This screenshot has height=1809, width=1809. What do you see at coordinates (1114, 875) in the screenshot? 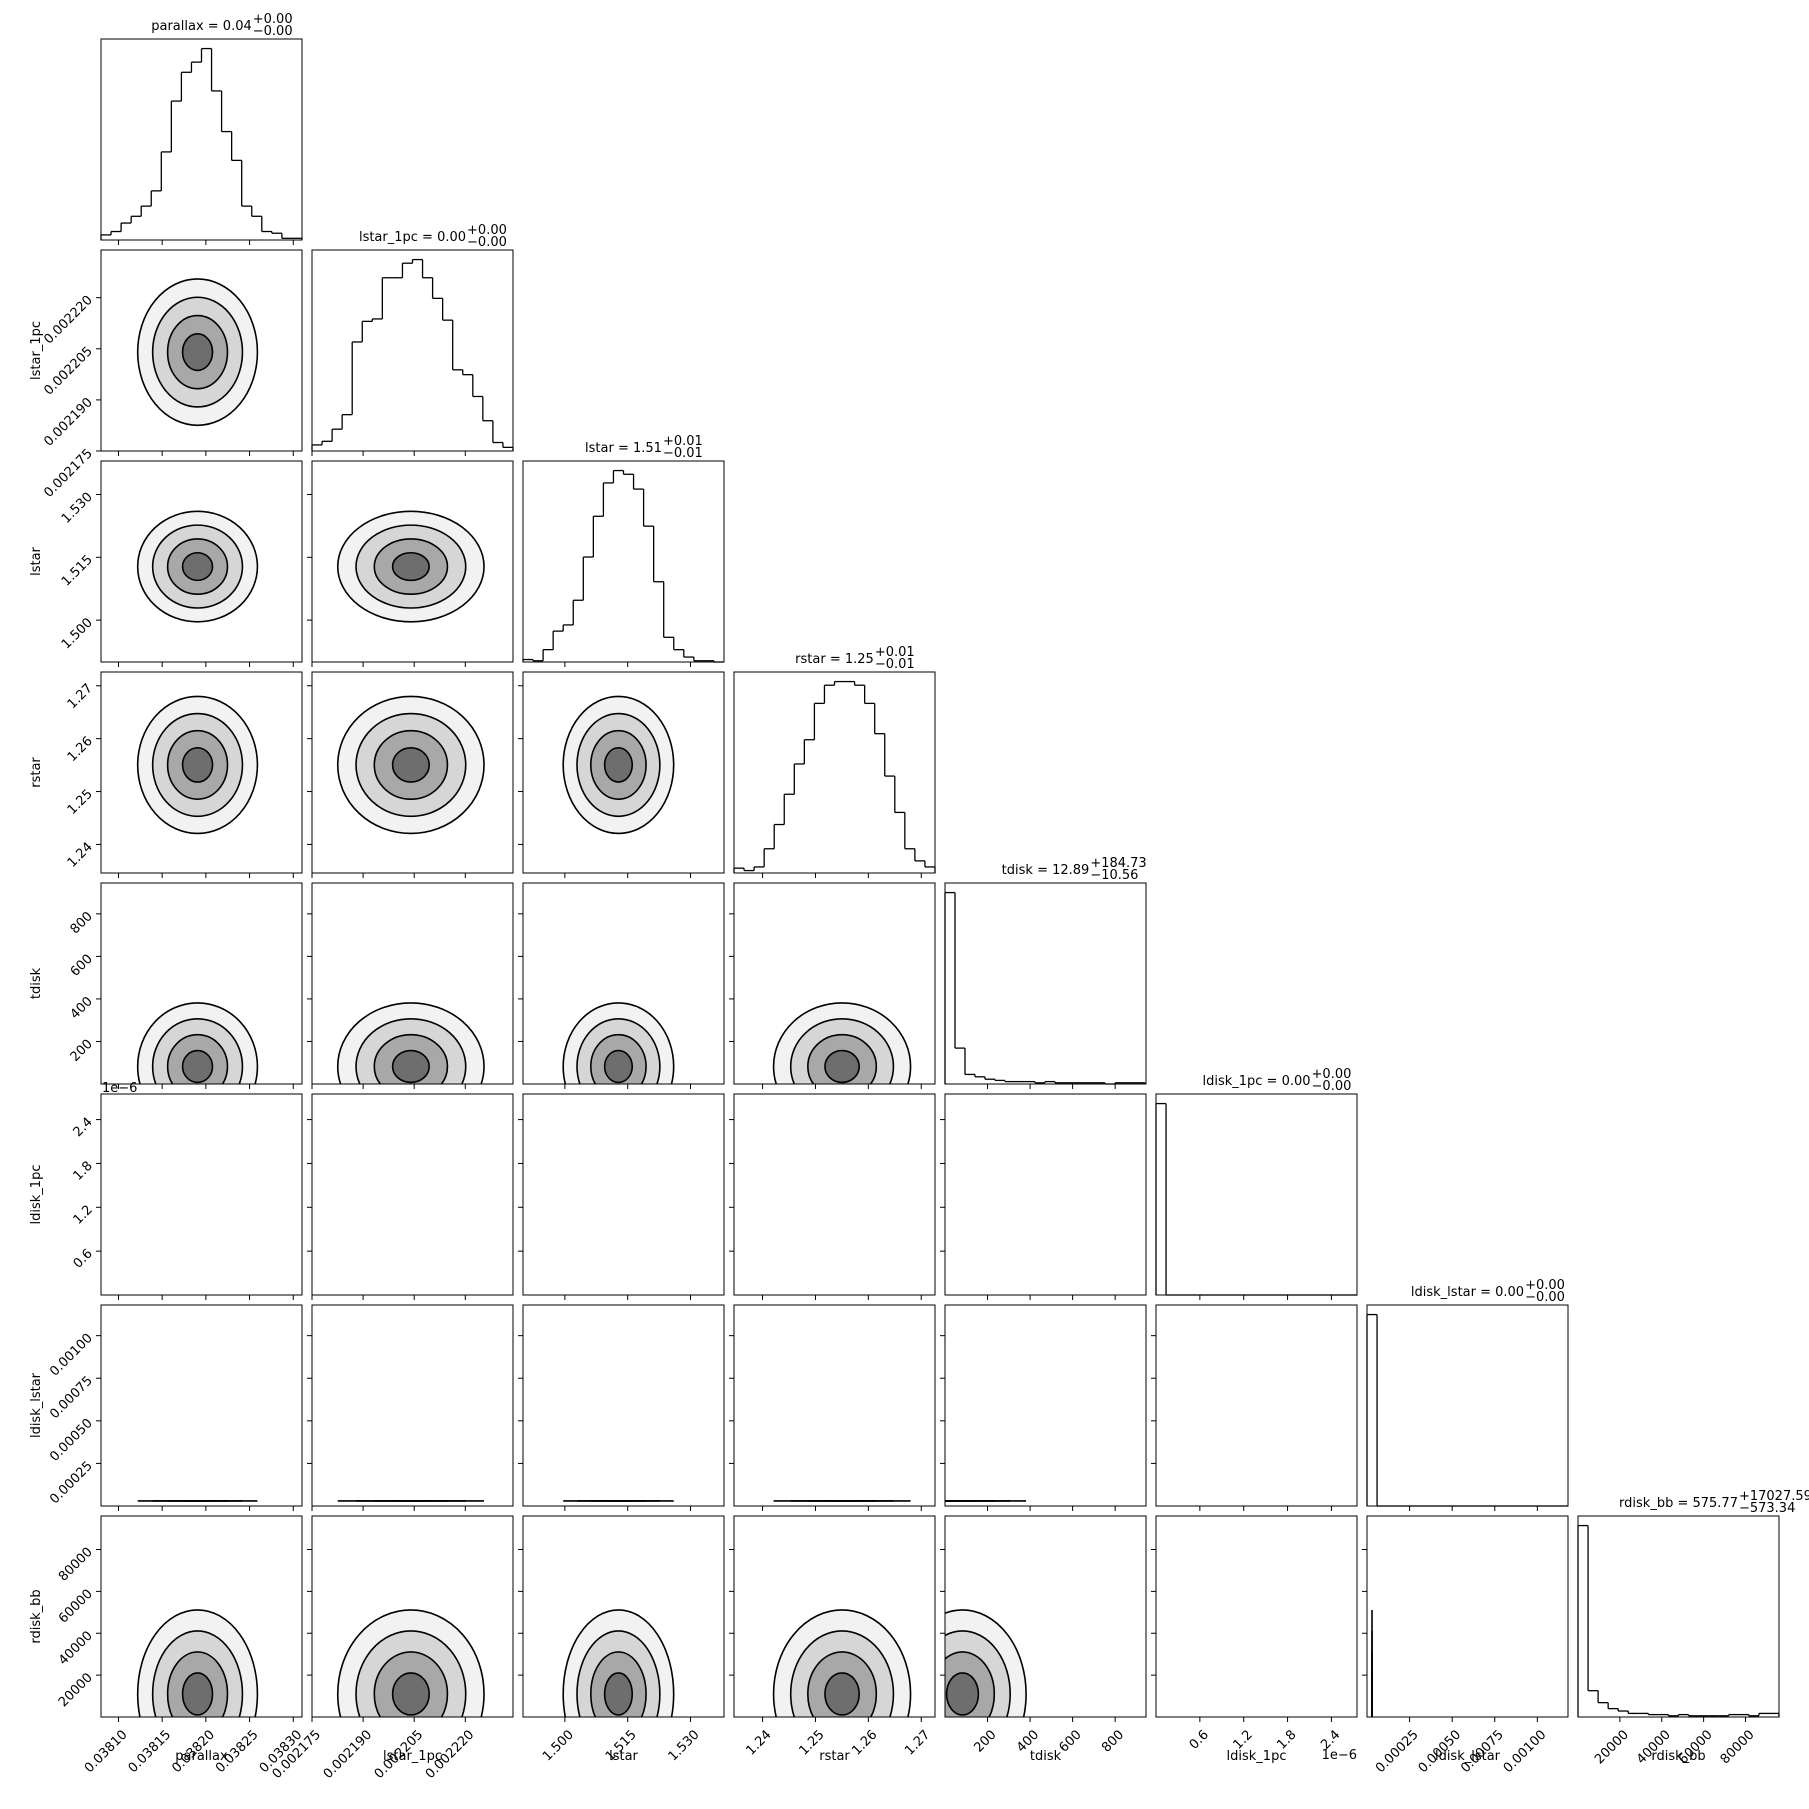
I see `title-lower-error: −10.56` at bounding box center [1114, 875].